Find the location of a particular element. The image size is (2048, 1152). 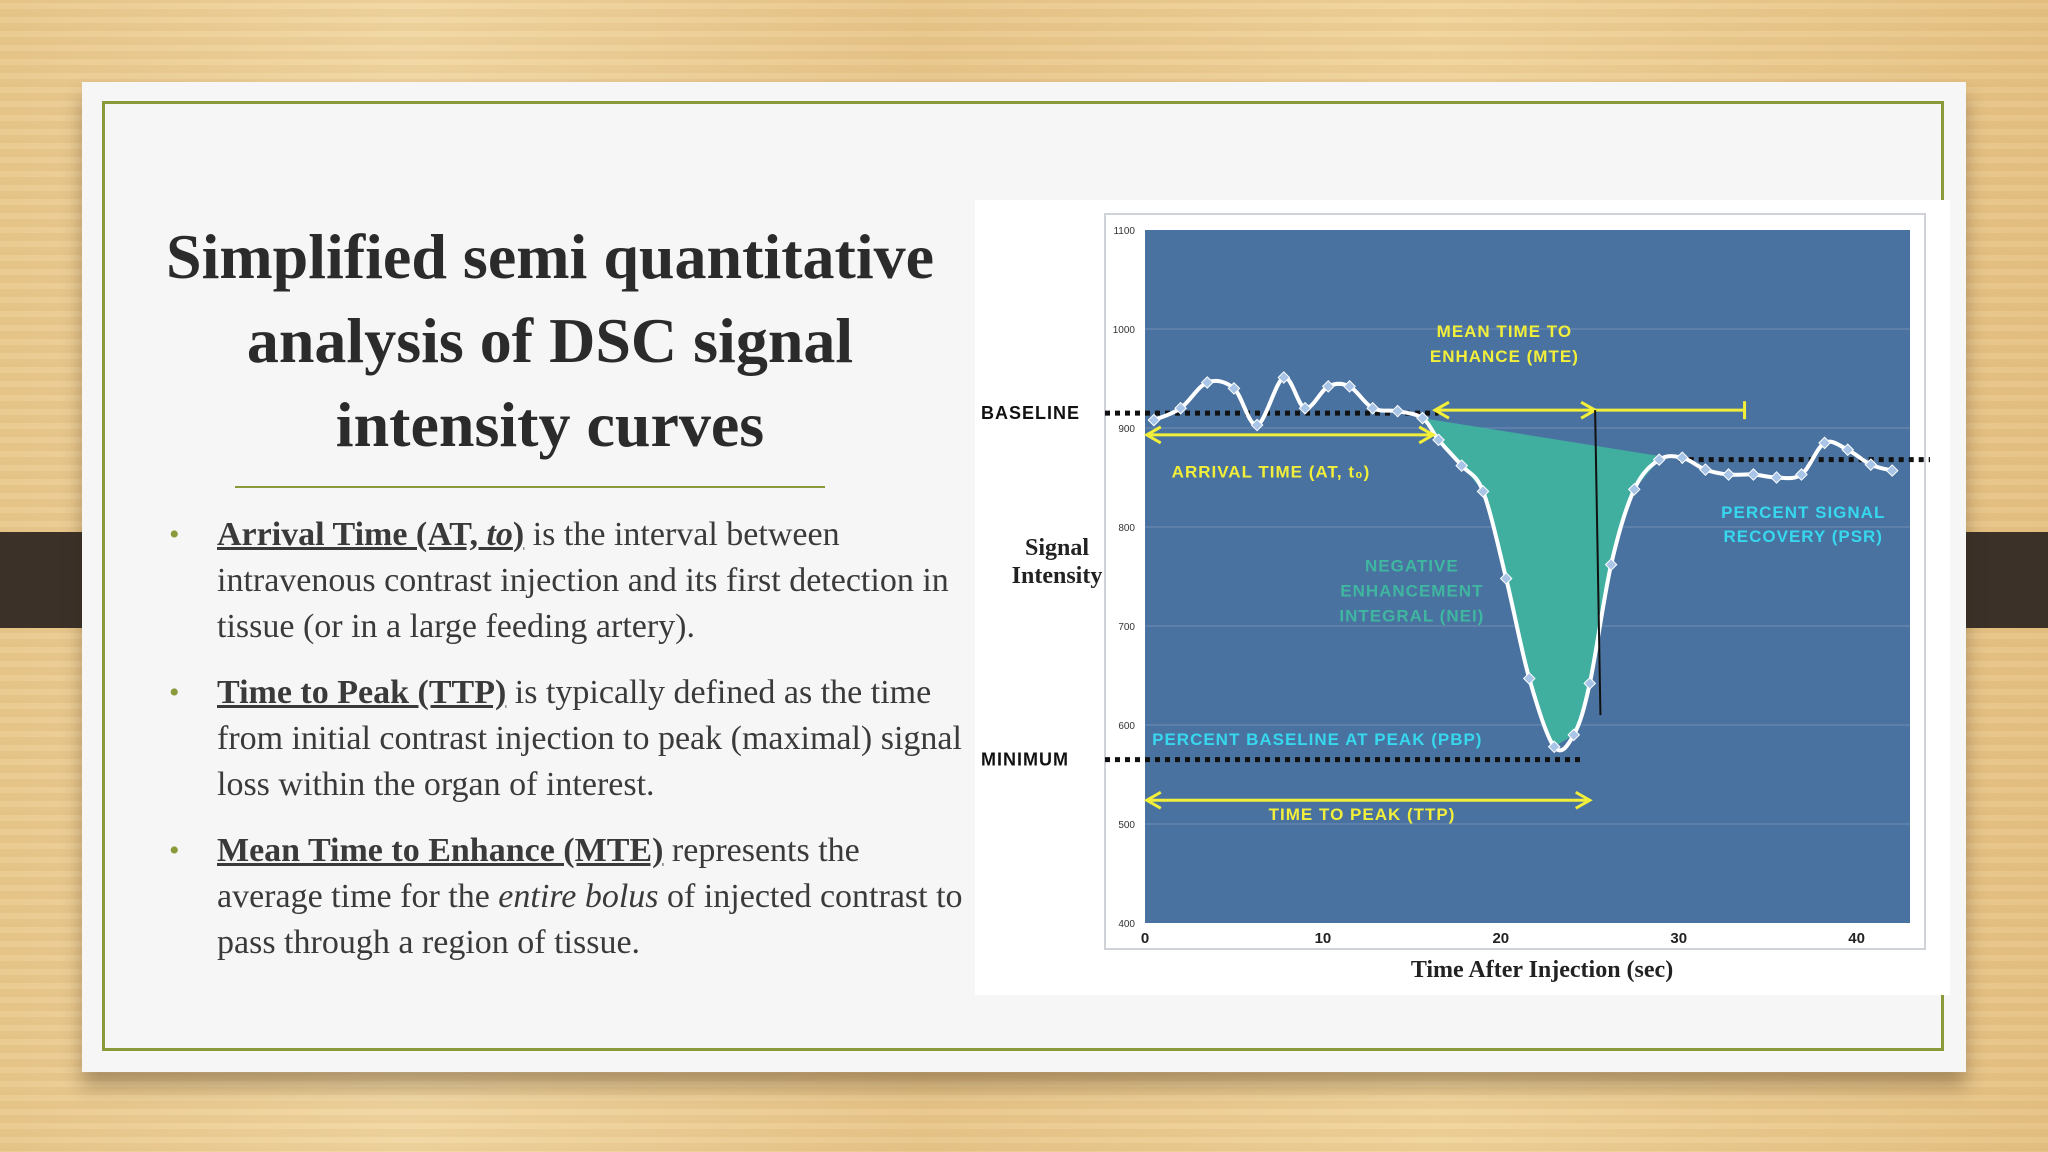

y-tick-label: 500 is located at coordinates (1126, 825).